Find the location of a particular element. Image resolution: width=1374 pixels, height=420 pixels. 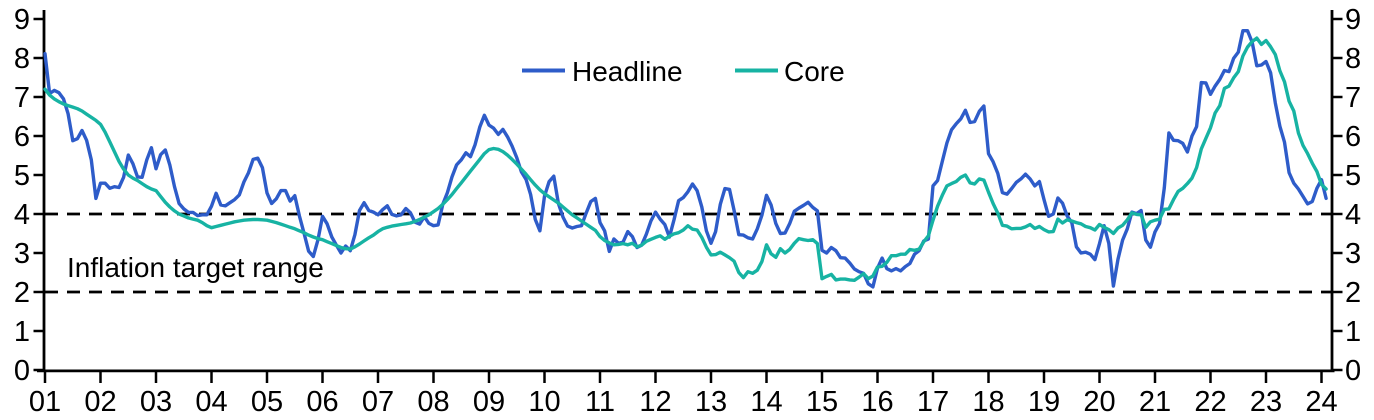

y-tick-label-left: 0 is located at coordinates (22, 371).